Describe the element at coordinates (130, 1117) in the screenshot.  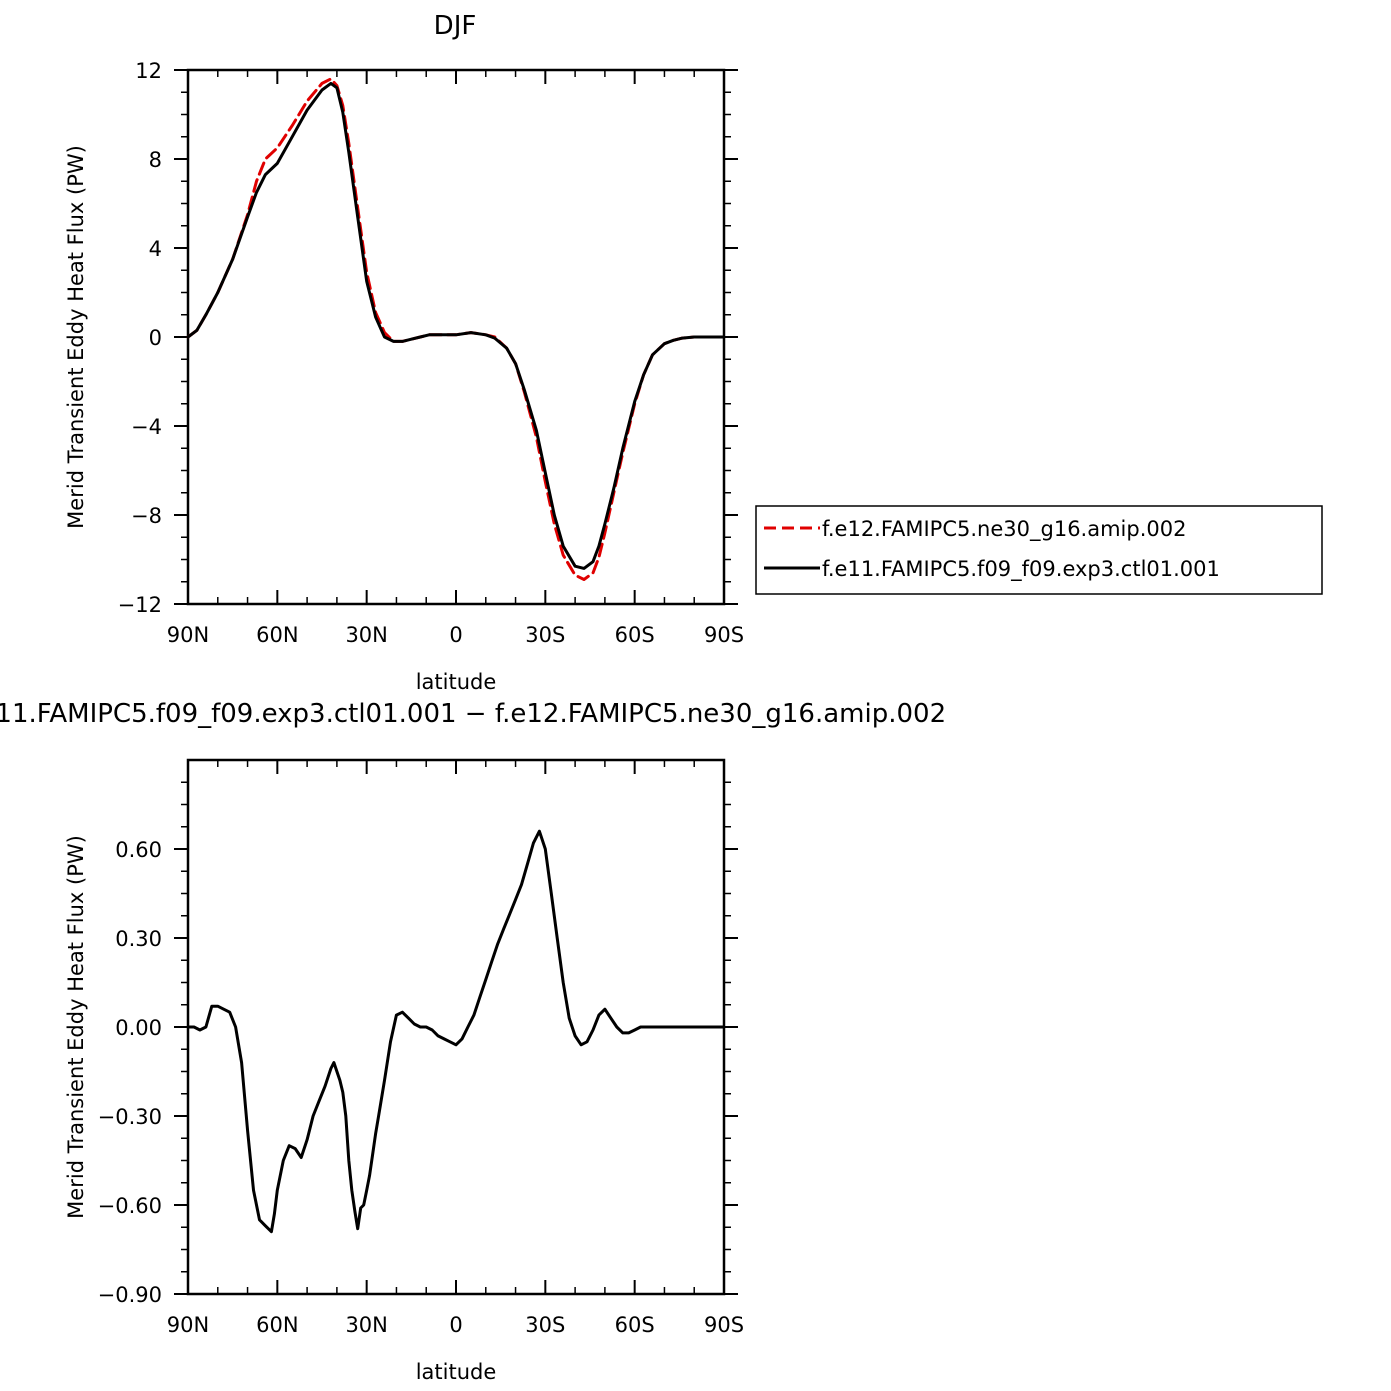
I see `y-tick-label: −0.30` at that location.